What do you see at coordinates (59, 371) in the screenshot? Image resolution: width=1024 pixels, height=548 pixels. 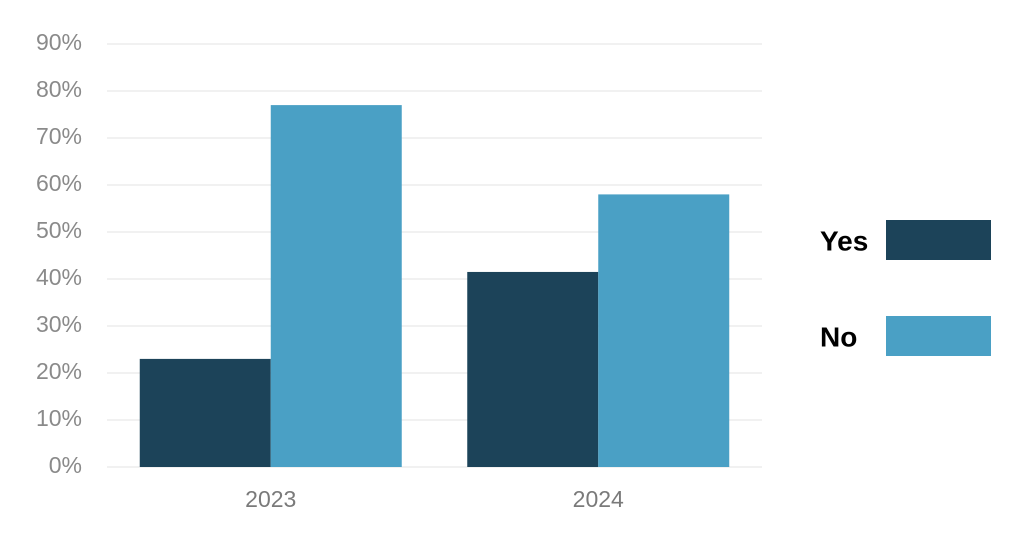 I see `y-tick-label: 20%` at bounding box center [59, 371].